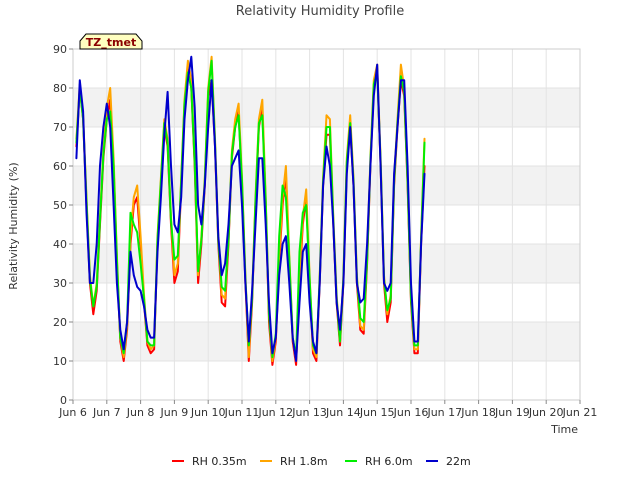 The height and width of the screenshot is (480, 640). Describe the element at coordinates (343, 412) in the screenshot. I see `x-tick-label: Jun 14` at that location.